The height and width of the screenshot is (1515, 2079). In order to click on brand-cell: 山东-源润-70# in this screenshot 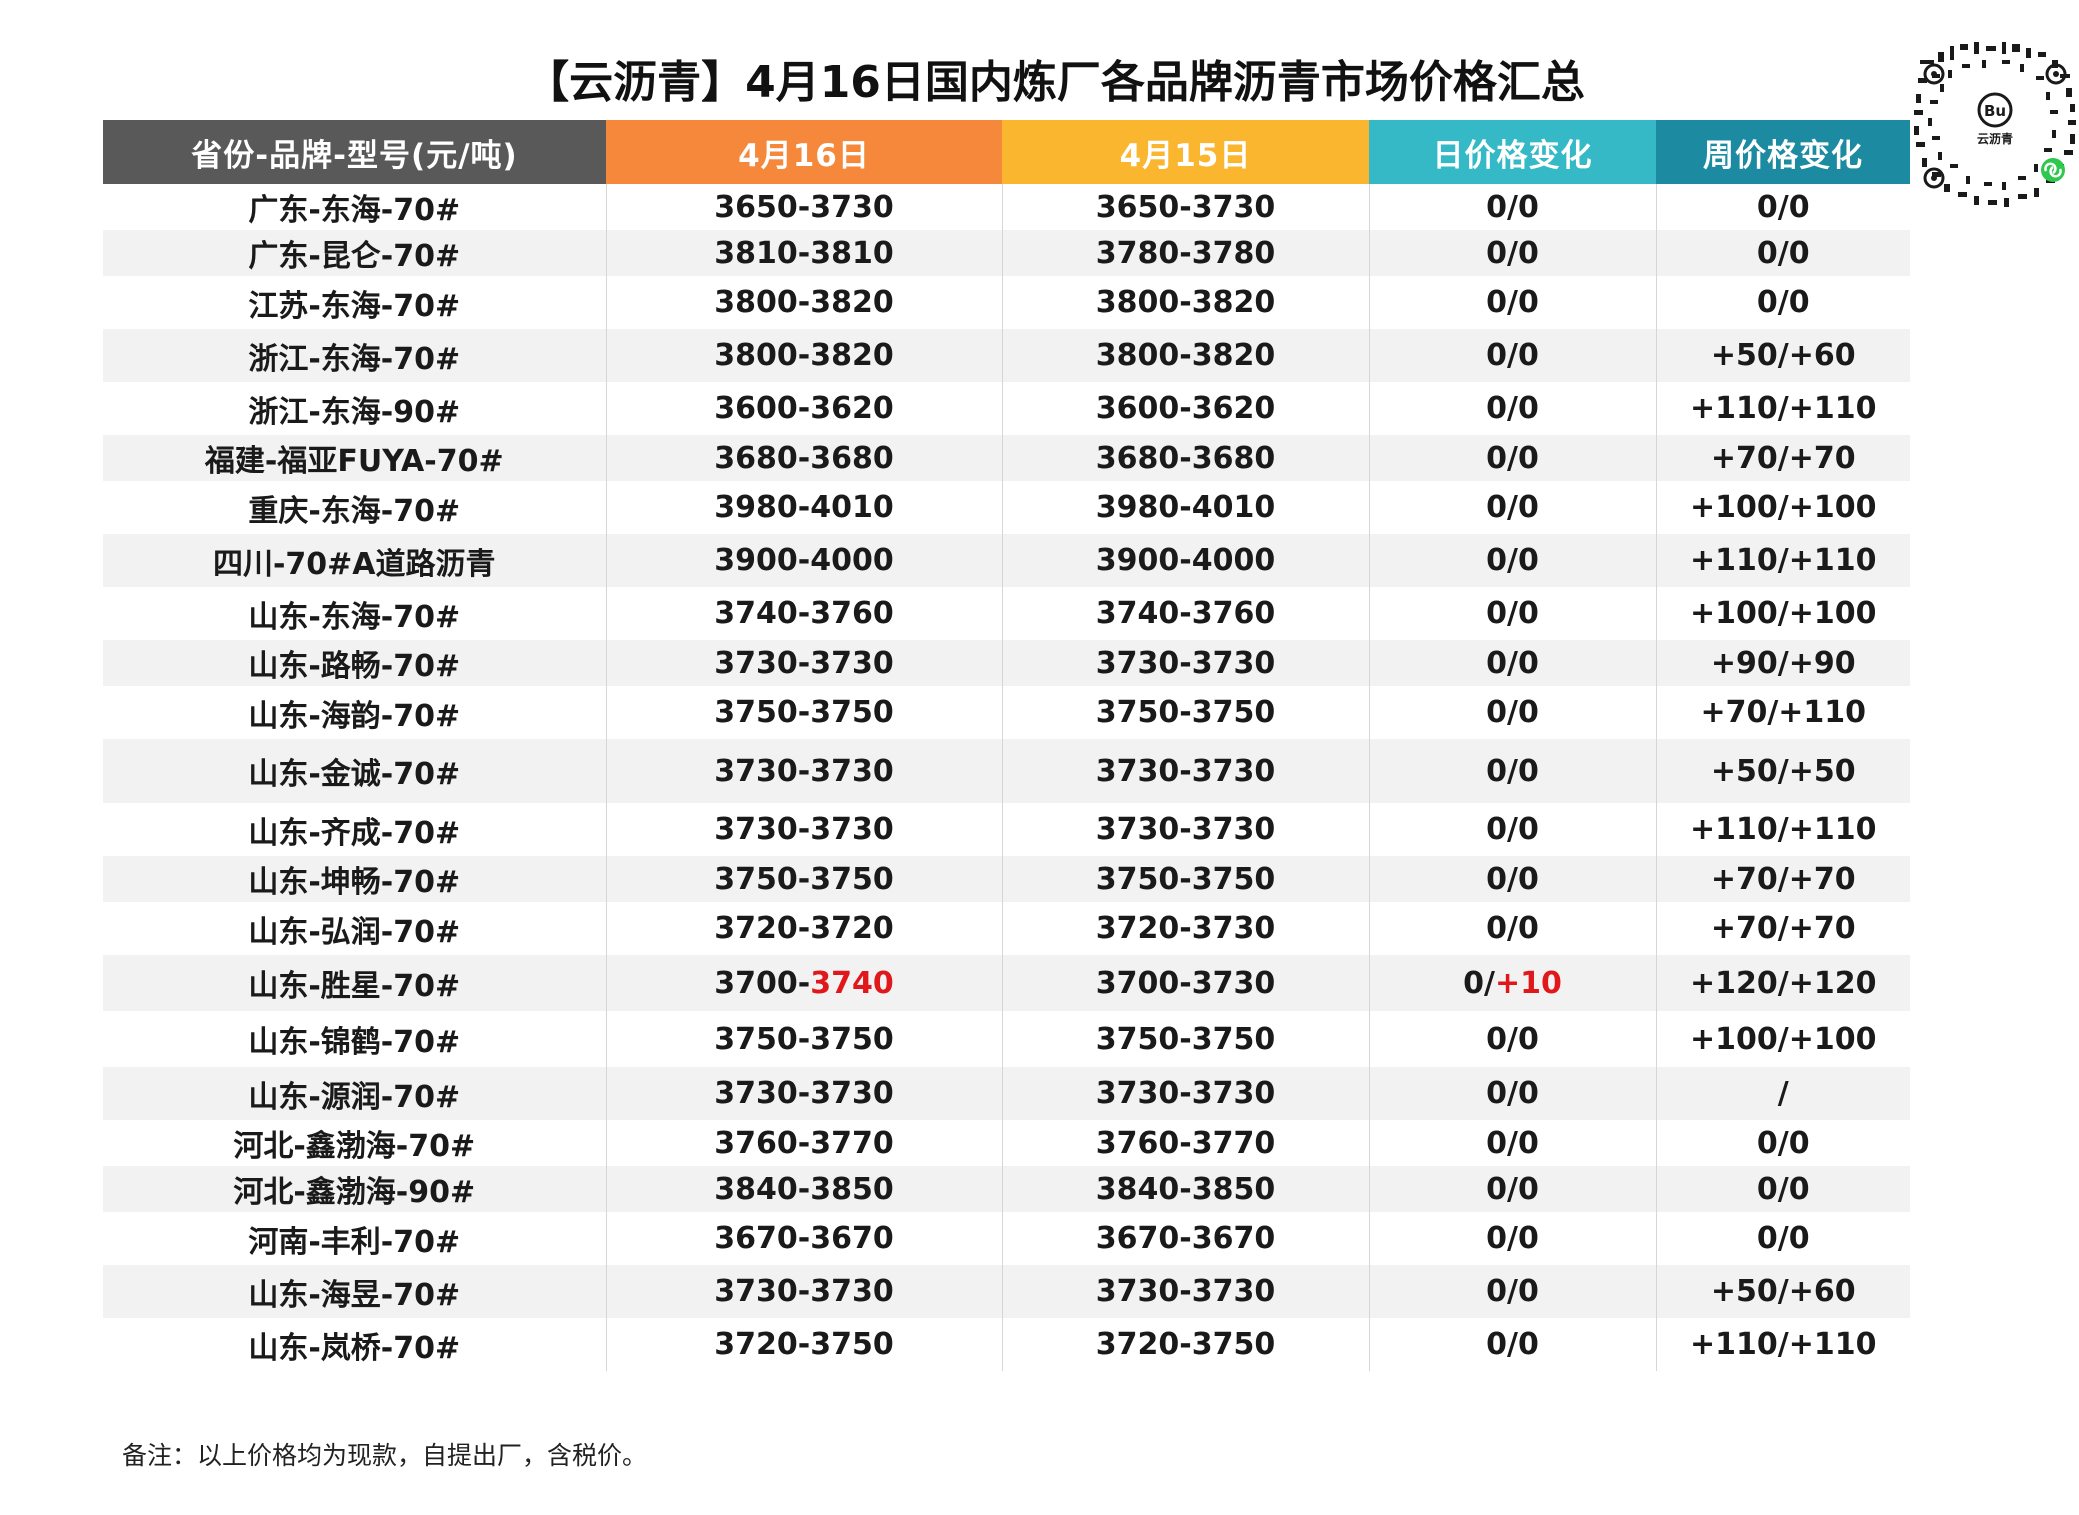, I will do `click(354, 1093)`.